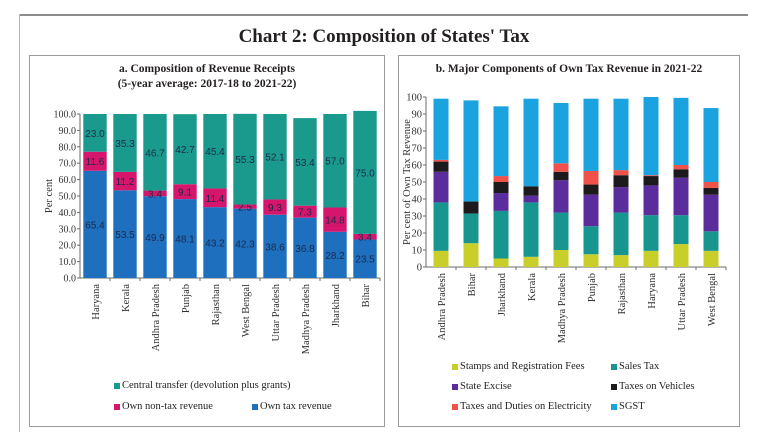  Describe the element at coordinates (522, 366) in the screenshot. I see `legend-label: Stamps and Registration Fees` at that location.